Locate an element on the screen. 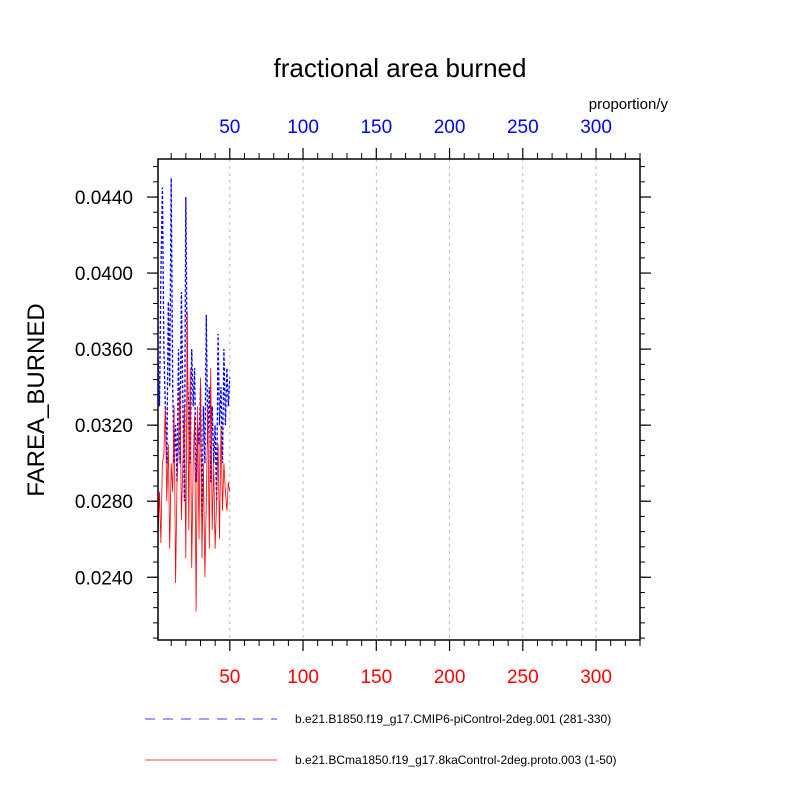 The height and width of the screenshot is (800, 800). x-tick-label-bottom: 100 is located at coordinates (303, 677).